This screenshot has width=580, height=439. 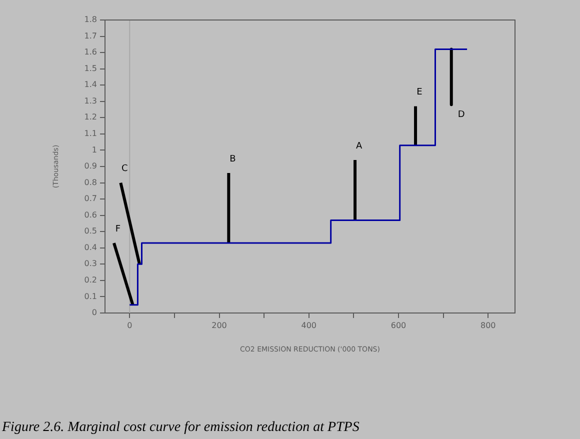 I want to click on y-tick-label: 0.5, so click(x=90, y=231).